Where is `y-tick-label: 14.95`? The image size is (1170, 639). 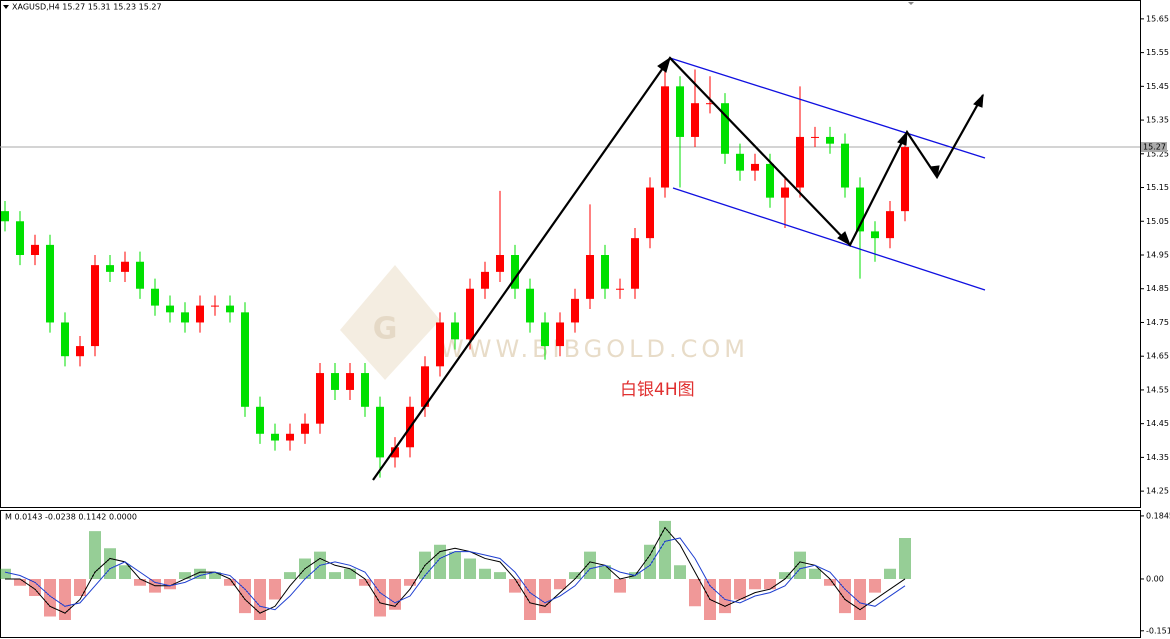 y-tick-label: 14.95 is located at coordinates (1157, 255).